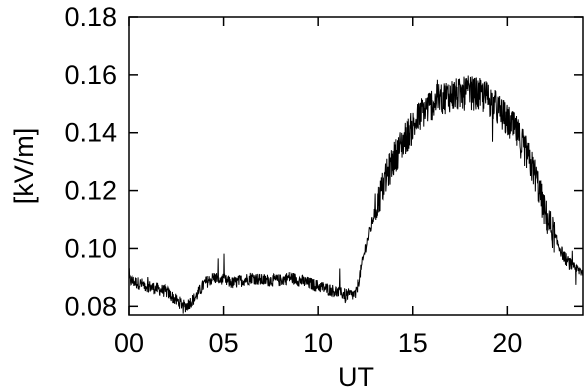  I want to click on y-tick-label: 0.18, so click(90, 17).